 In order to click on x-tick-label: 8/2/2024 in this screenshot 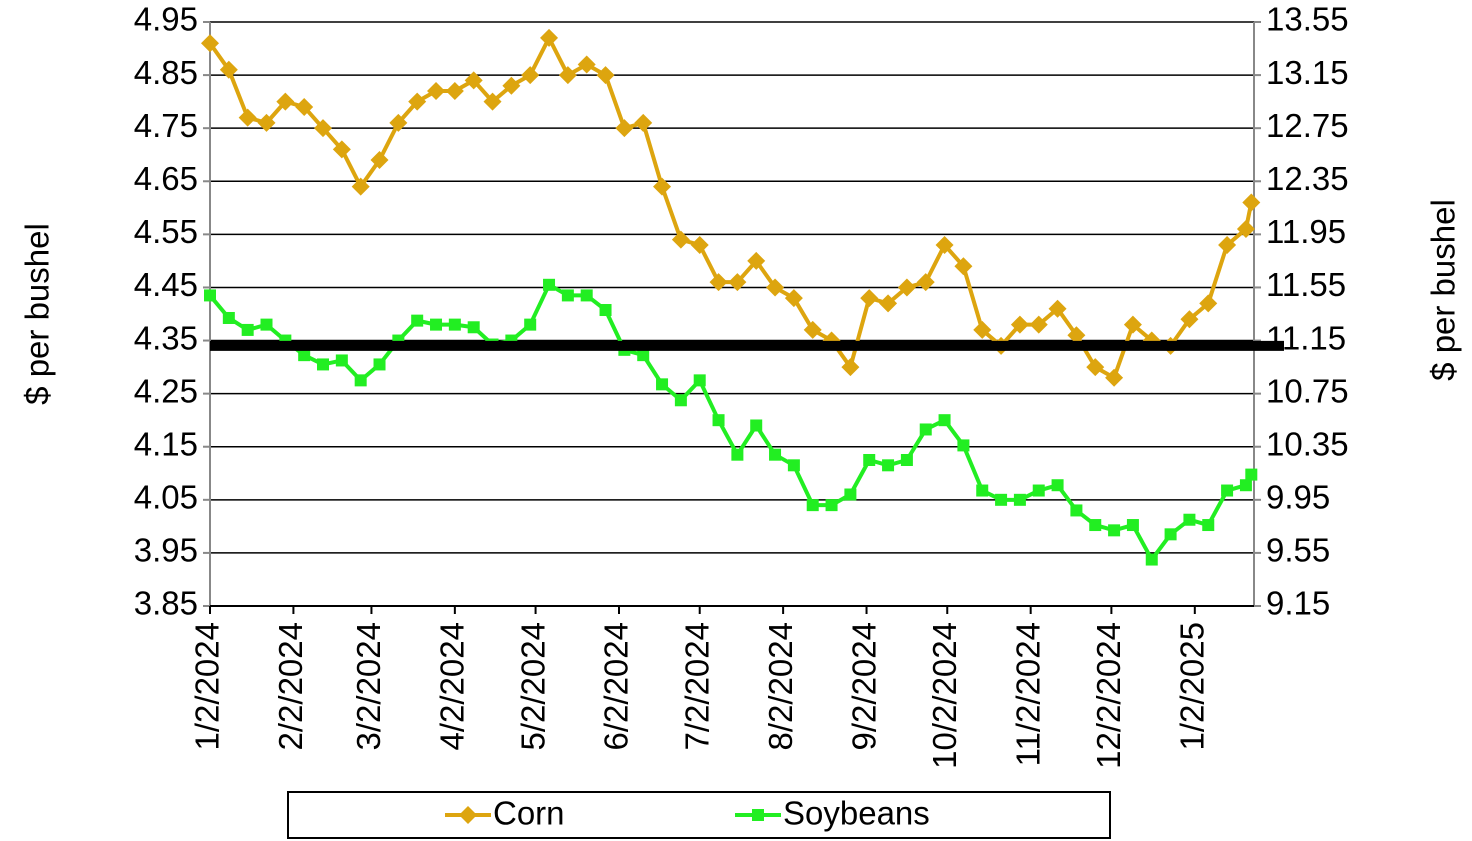, I will do `click(780, 686)`.